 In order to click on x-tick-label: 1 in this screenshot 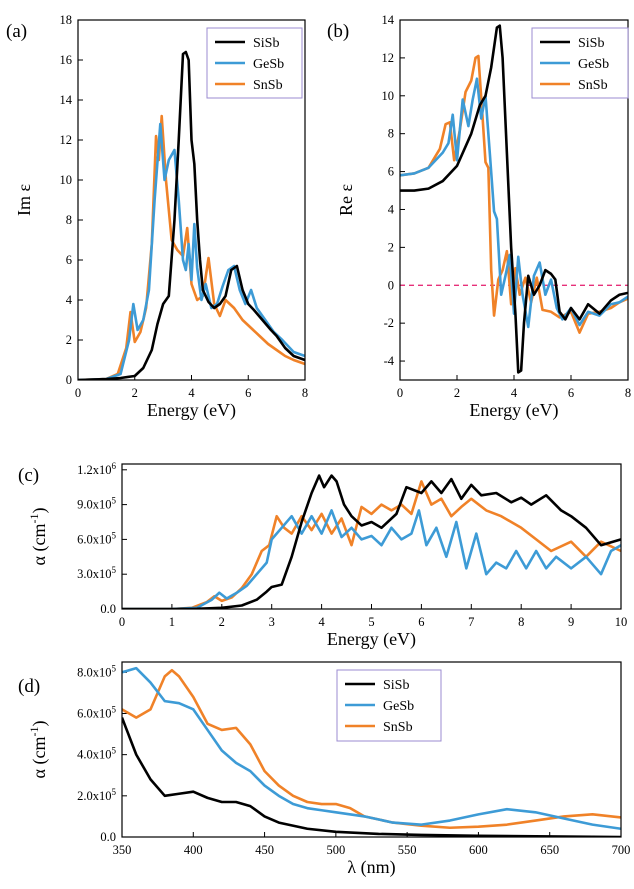, I will do `click(172, 622)`.